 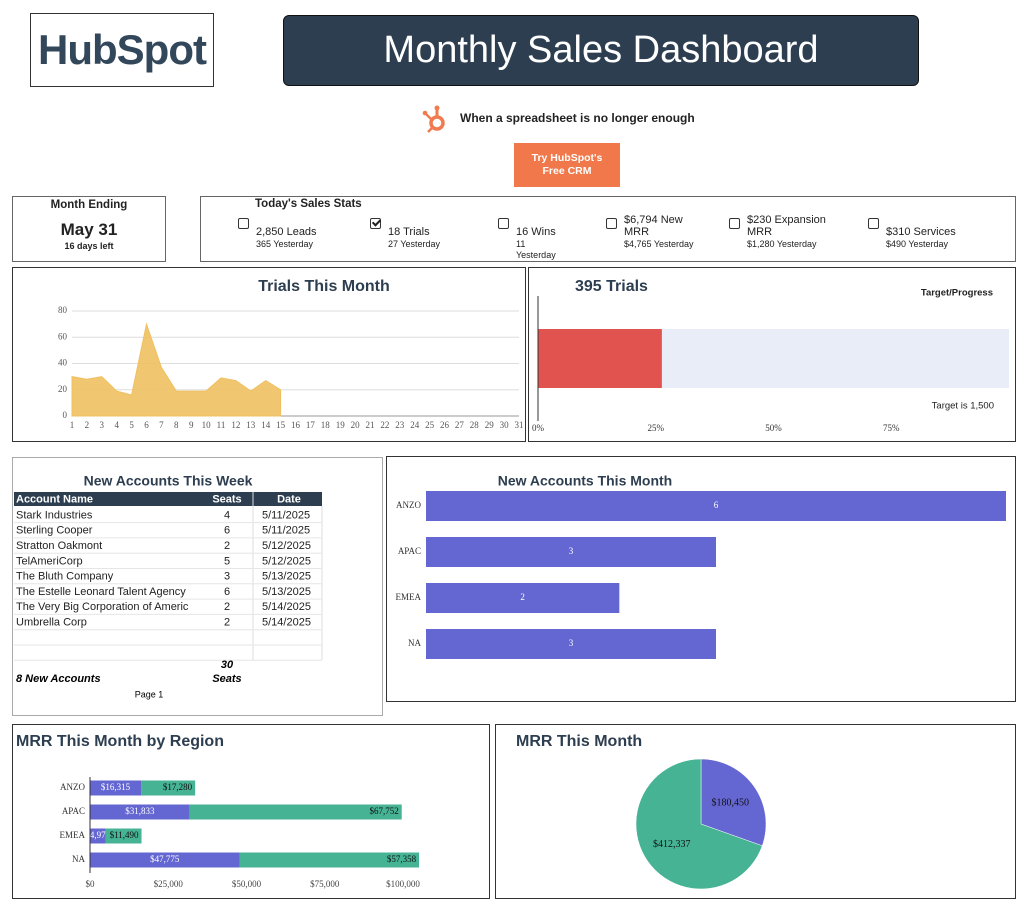 What do you see at coordinates (663, 223) in the screenshot?
I see `stat-label-box: $6,794 New MRR` at bounding box center [663, 223].